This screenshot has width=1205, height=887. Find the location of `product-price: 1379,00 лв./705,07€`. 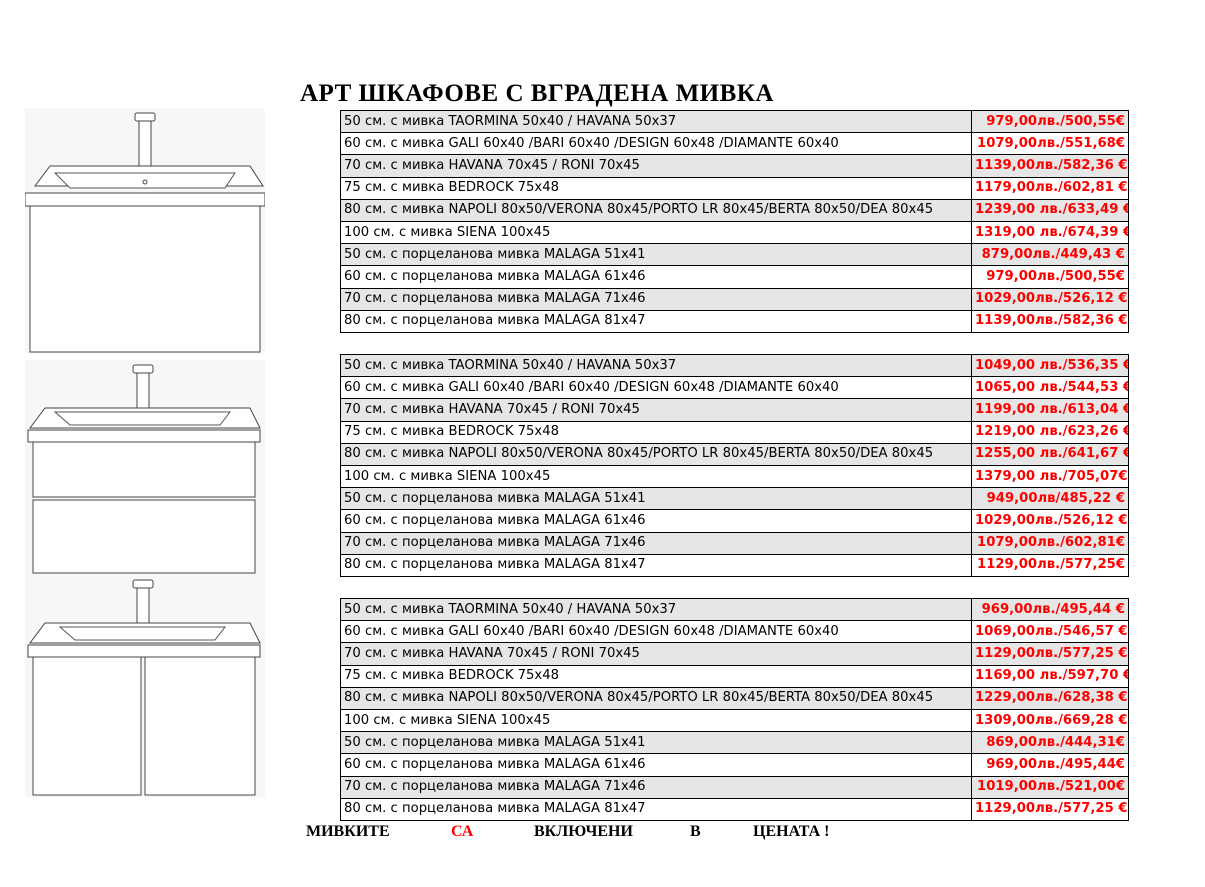

product-price: 1379,00 лв./705,07€ is located at coordinates (1050, 476).